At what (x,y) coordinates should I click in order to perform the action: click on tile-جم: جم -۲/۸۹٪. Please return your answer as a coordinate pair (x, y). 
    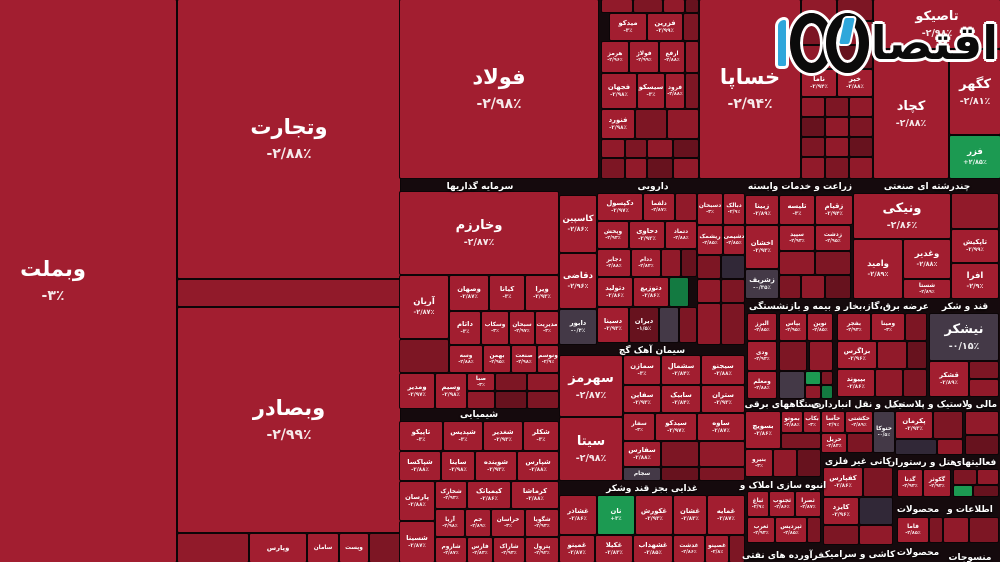
    Looking at the image, I should click on (478, 523).